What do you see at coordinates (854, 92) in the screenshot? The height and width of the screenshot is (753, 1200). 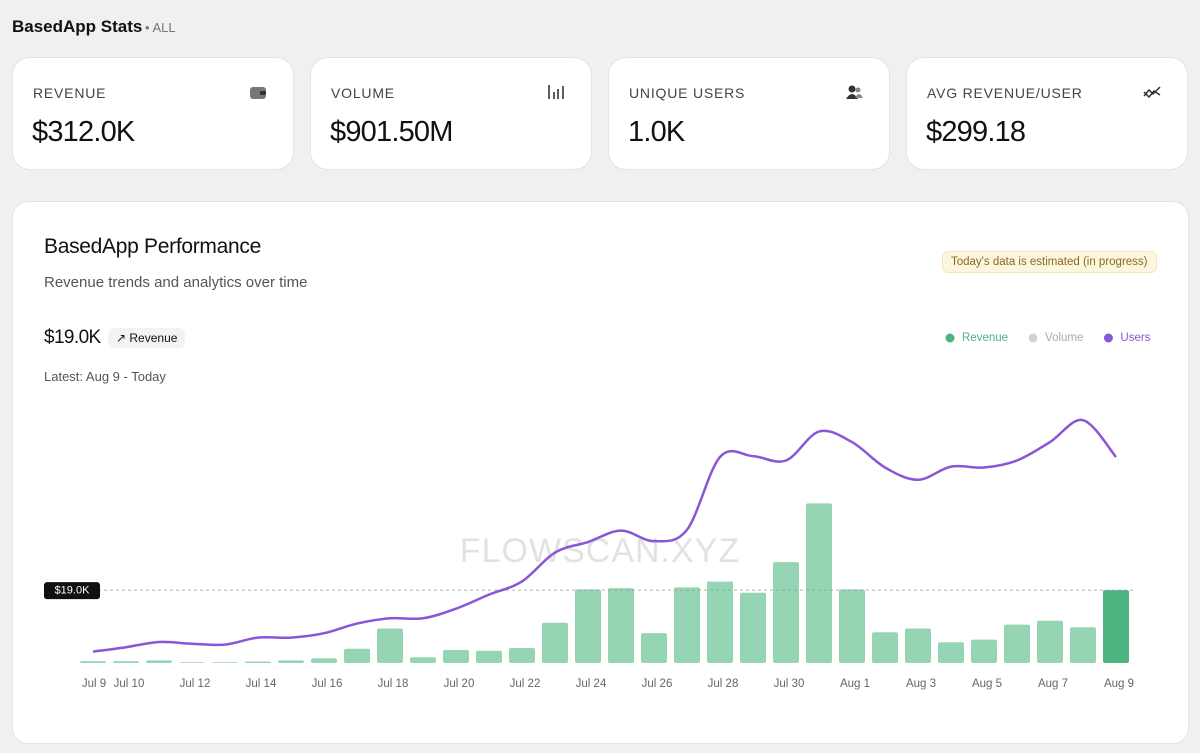 I see `users-icon` at bounding box center [854, 92].